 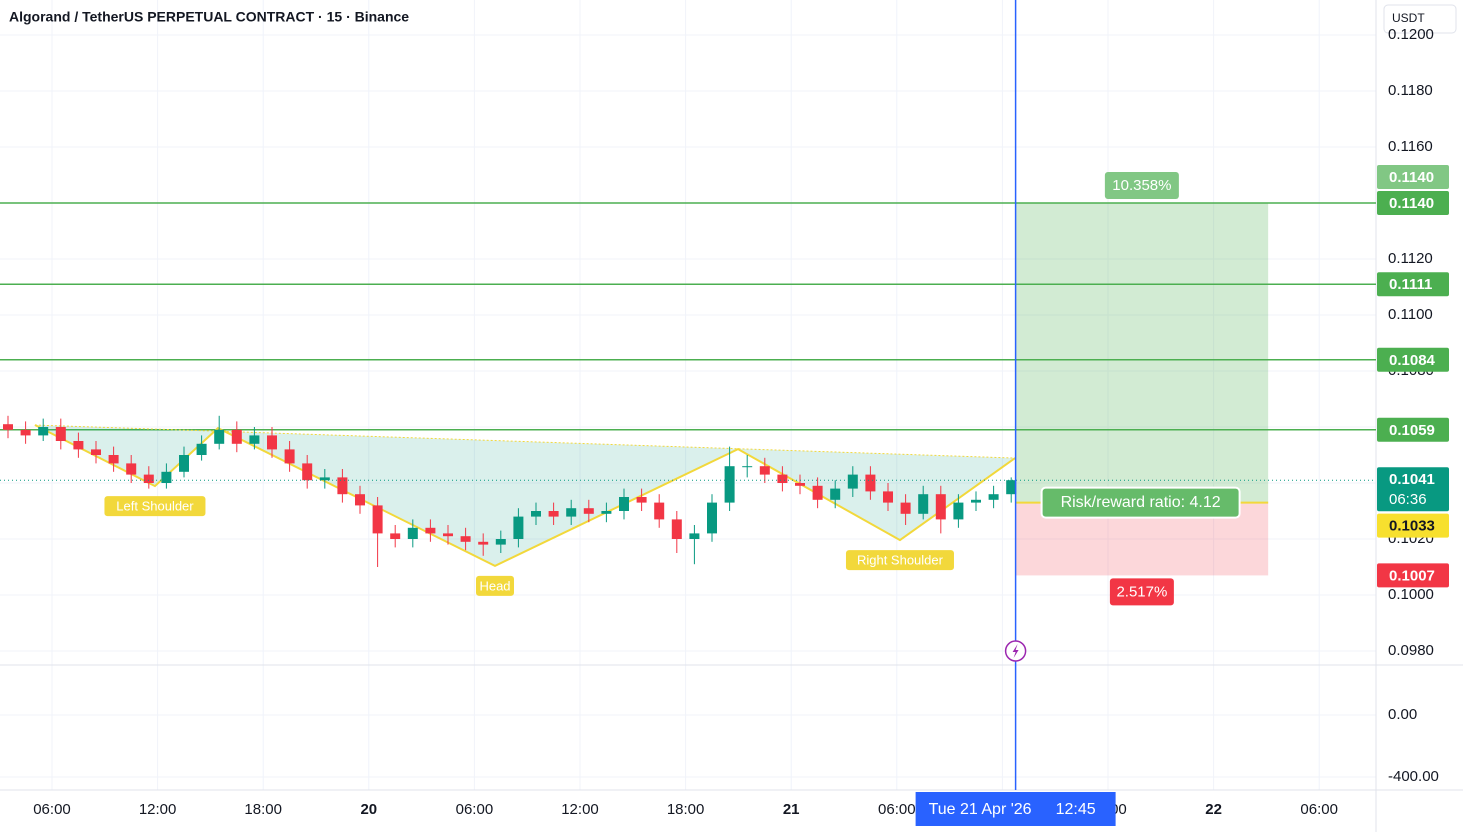 What do you see at coordinates (525, 441) in the screenshot?
I see `neckline` at bounding box center [525, 441].